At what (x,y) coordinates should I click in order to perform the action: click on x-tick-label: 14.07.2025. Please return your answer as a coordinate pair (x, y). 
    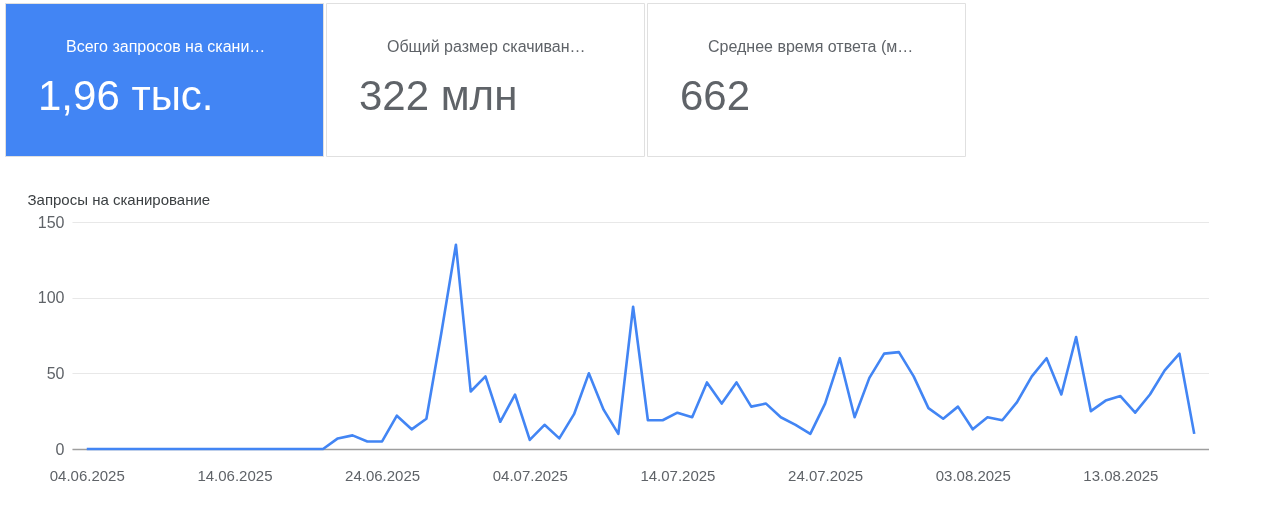
    Looking at the image, I should click on (678, 475).